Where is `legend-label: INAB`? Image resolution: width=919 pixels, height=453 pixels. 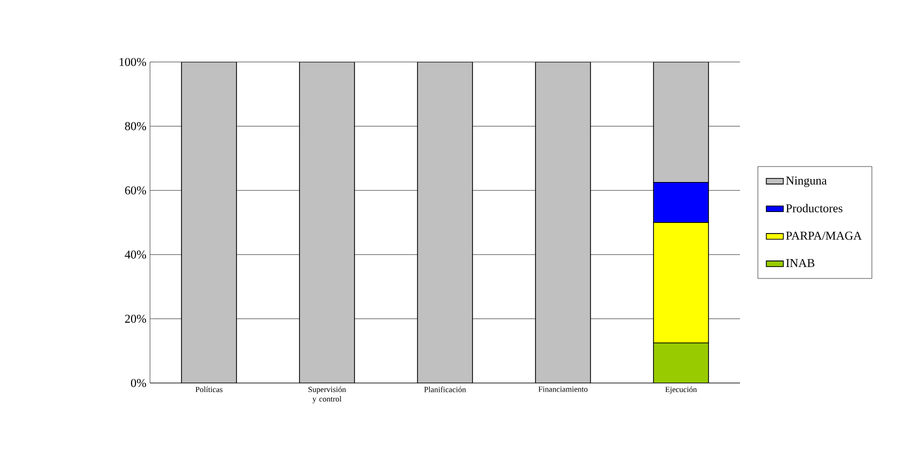
legend-label: INAB is located at coordinates (800, 263).